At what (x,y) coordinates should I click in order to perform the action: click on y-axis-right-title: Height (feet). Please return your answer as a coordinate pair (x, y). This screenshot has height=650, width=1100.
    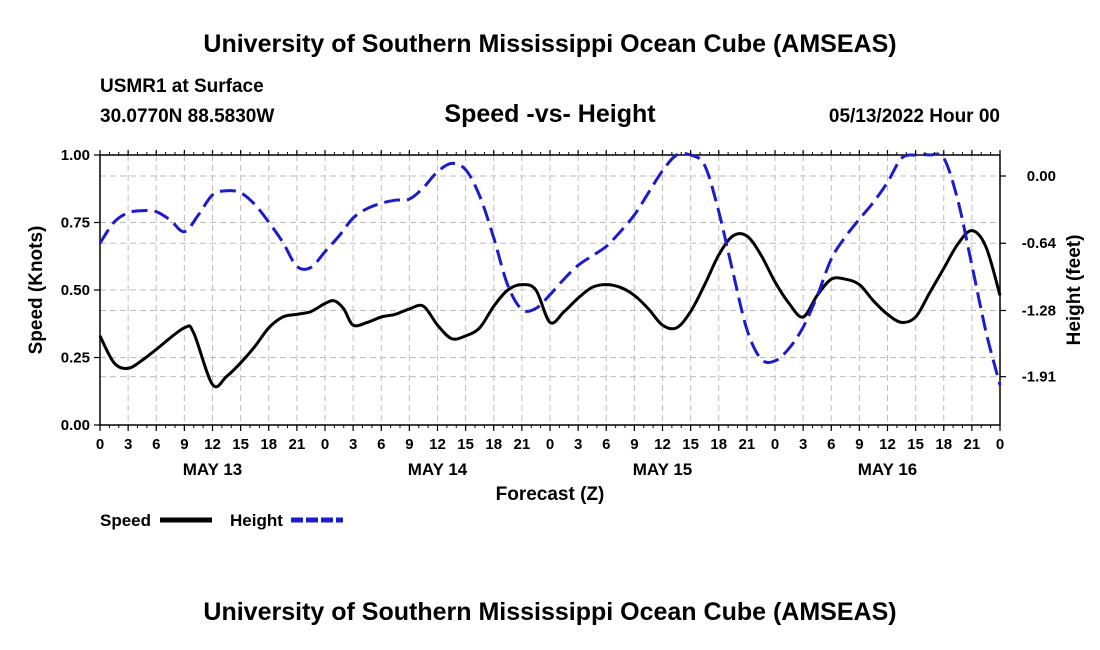
    Looking at the image, I should click on (1074, 290).